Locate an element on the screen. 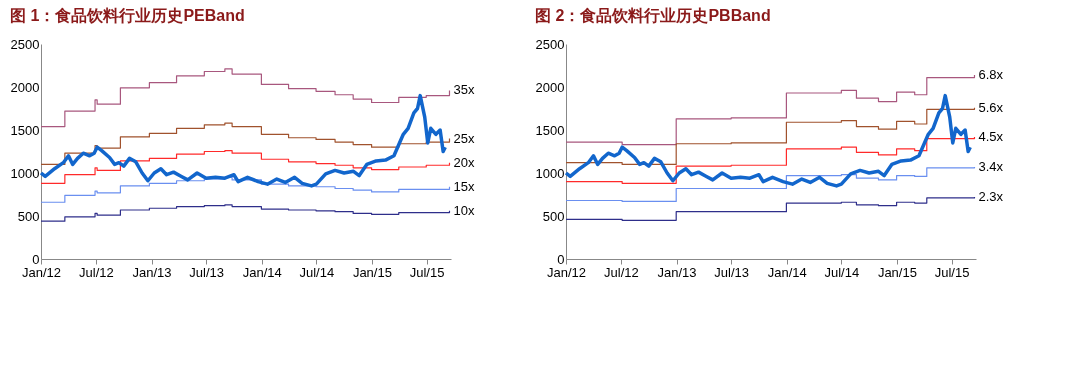 This screenshot has height=372, width=1080. series-label: 15x is located at coordinates (464, 186).